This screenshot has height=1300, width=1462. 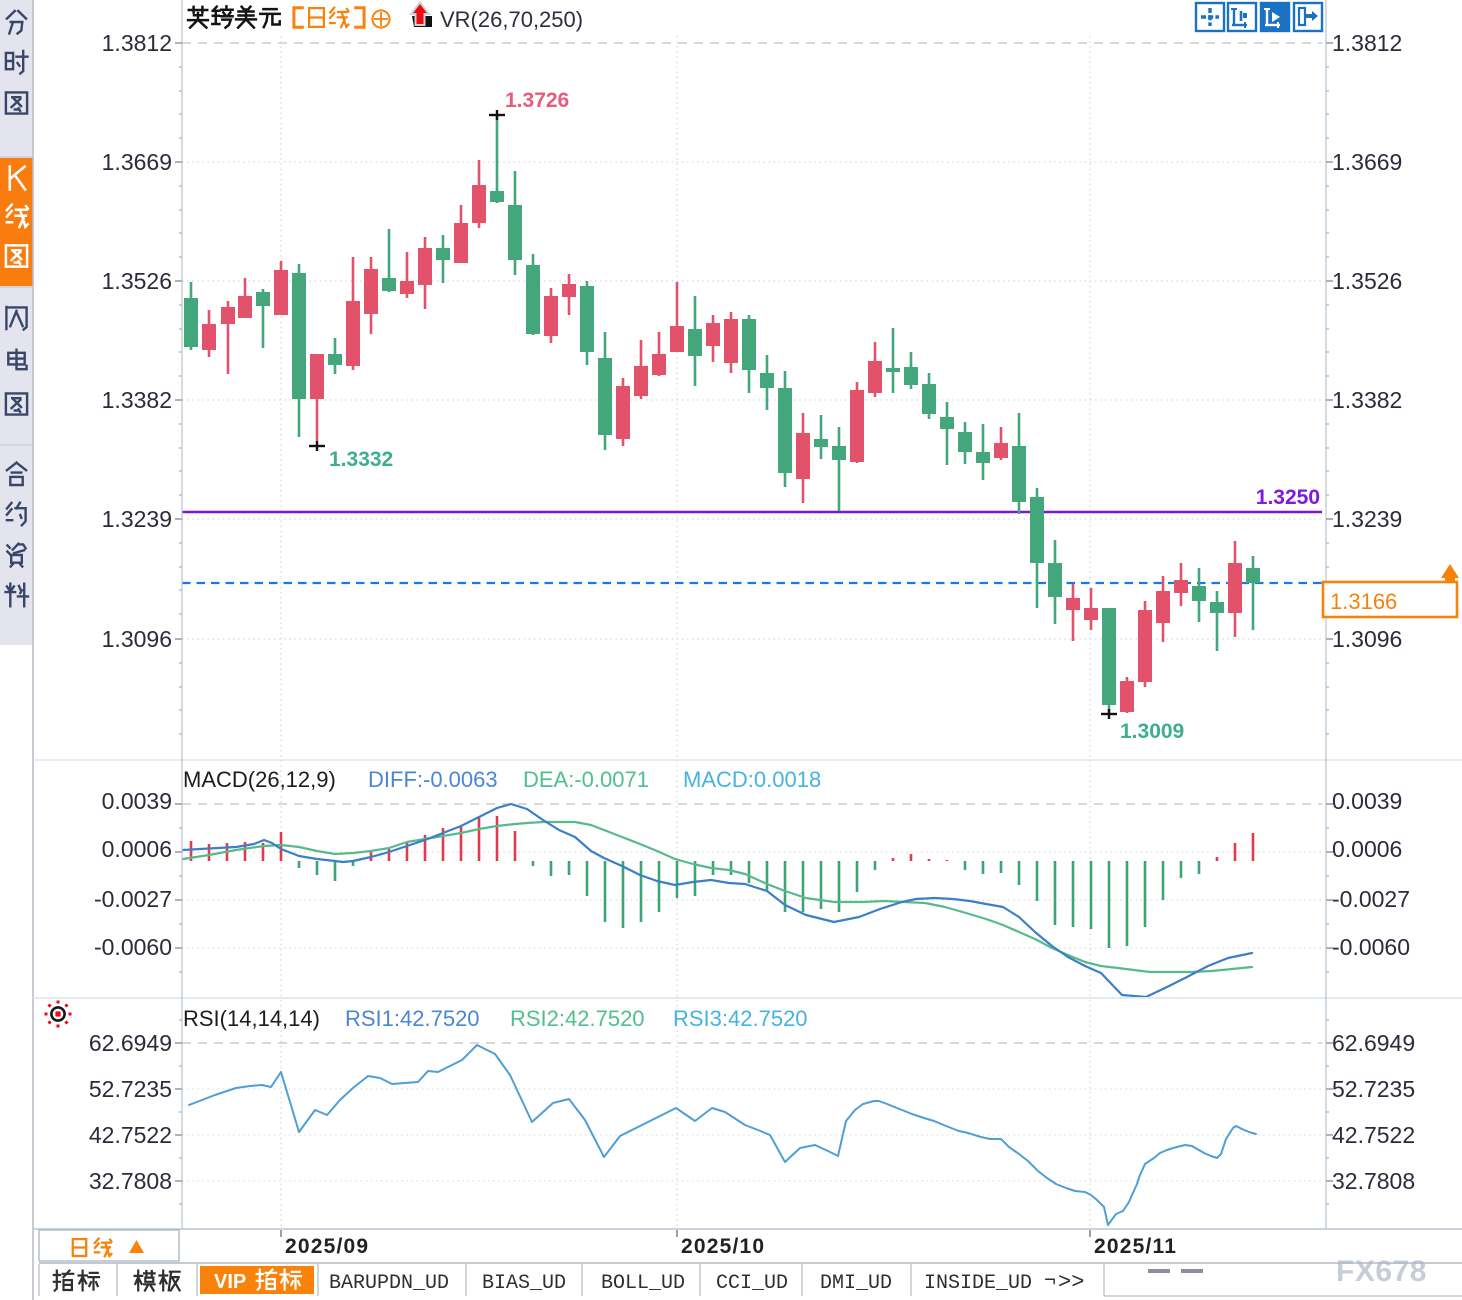 What do you see at coordinates (1363, 601) in the screenshot?
I see `svg-text: 1.3166` at bounding box center [1363, 601].